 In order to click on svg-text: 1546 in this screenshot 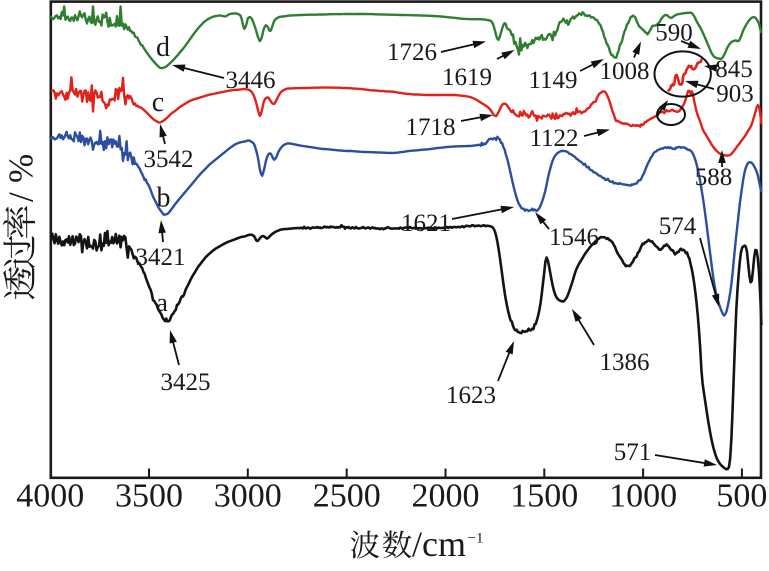, I will do `click(574, 237)`.